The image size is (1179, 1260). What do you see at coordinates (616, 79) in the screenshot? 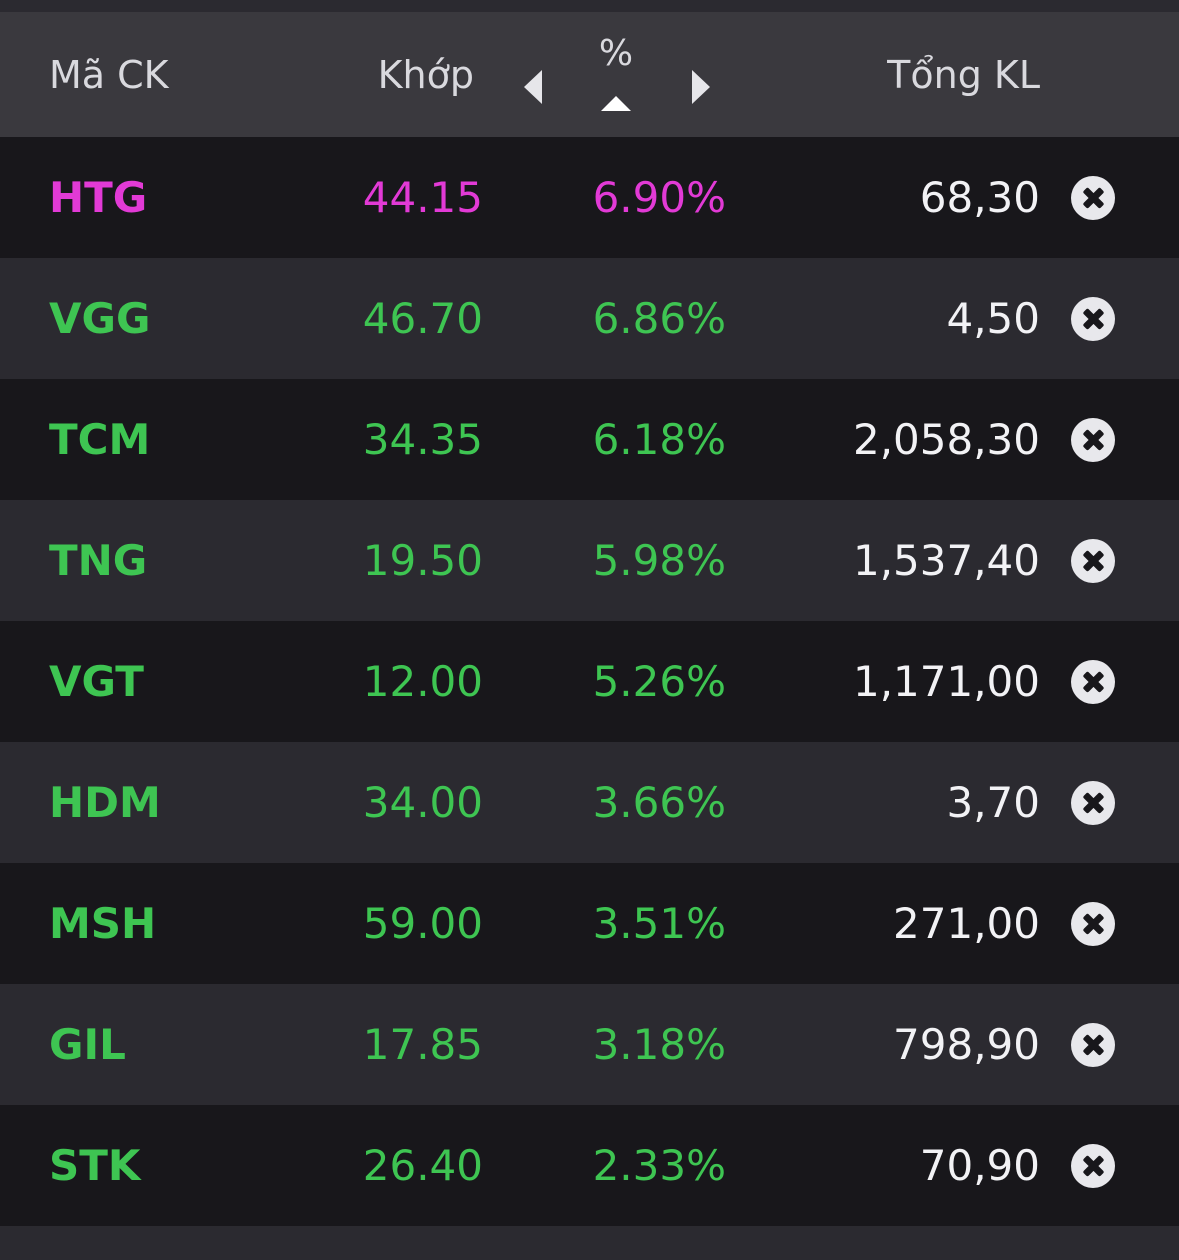
I see `column-header-percent: %` at bounding box center [616, 79].